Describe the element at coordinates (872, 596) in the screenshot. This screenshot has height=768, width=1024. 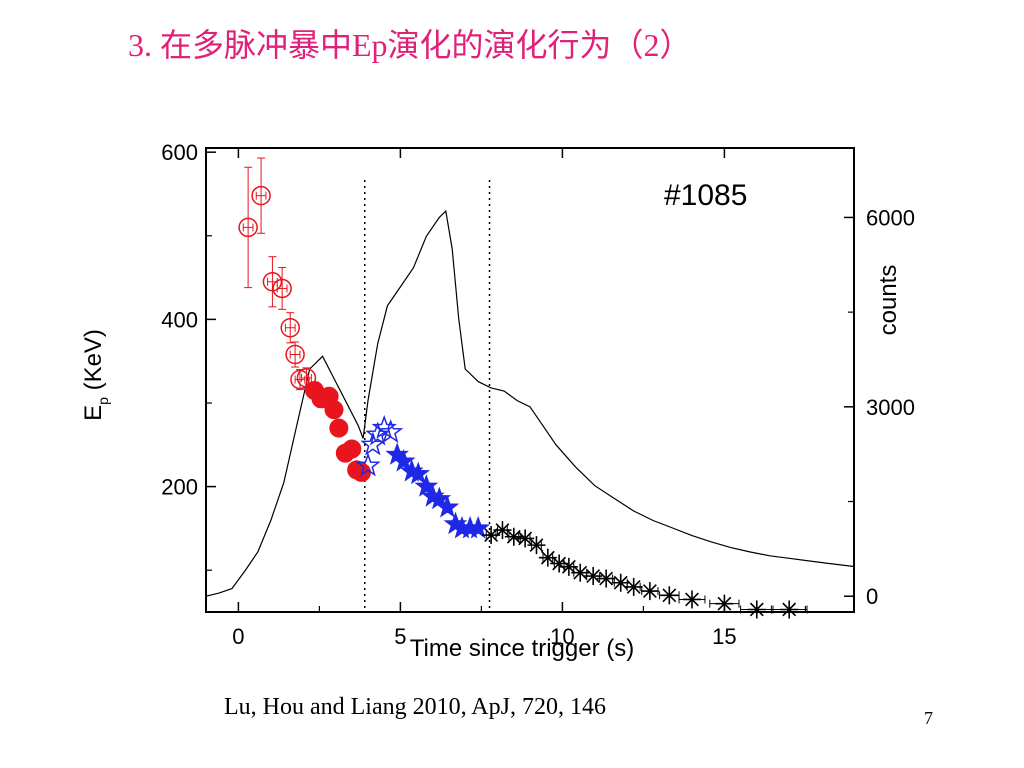
I see `y2-tick-label: 0` at that location.